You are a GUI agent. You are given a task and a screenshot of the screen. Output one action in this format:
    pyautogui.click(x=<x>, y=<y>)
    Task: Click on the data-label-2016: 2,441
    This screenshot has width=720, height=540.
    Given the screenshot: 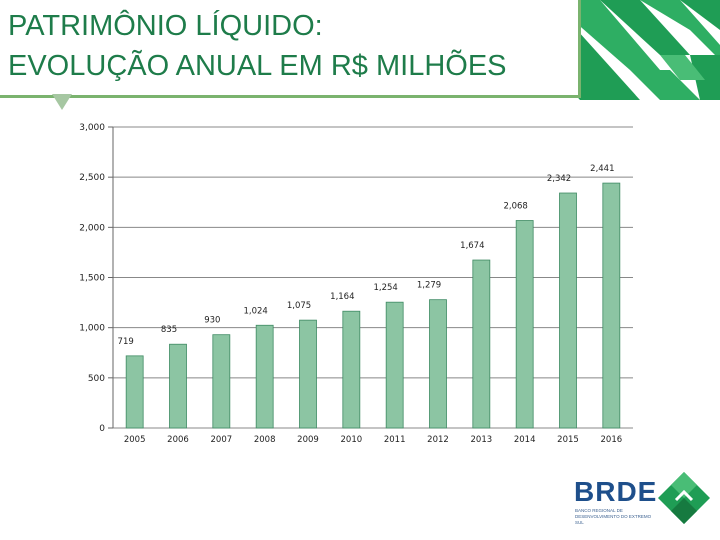 What is the action you would take?
    pyautogui.click(x=602, y=169)
    